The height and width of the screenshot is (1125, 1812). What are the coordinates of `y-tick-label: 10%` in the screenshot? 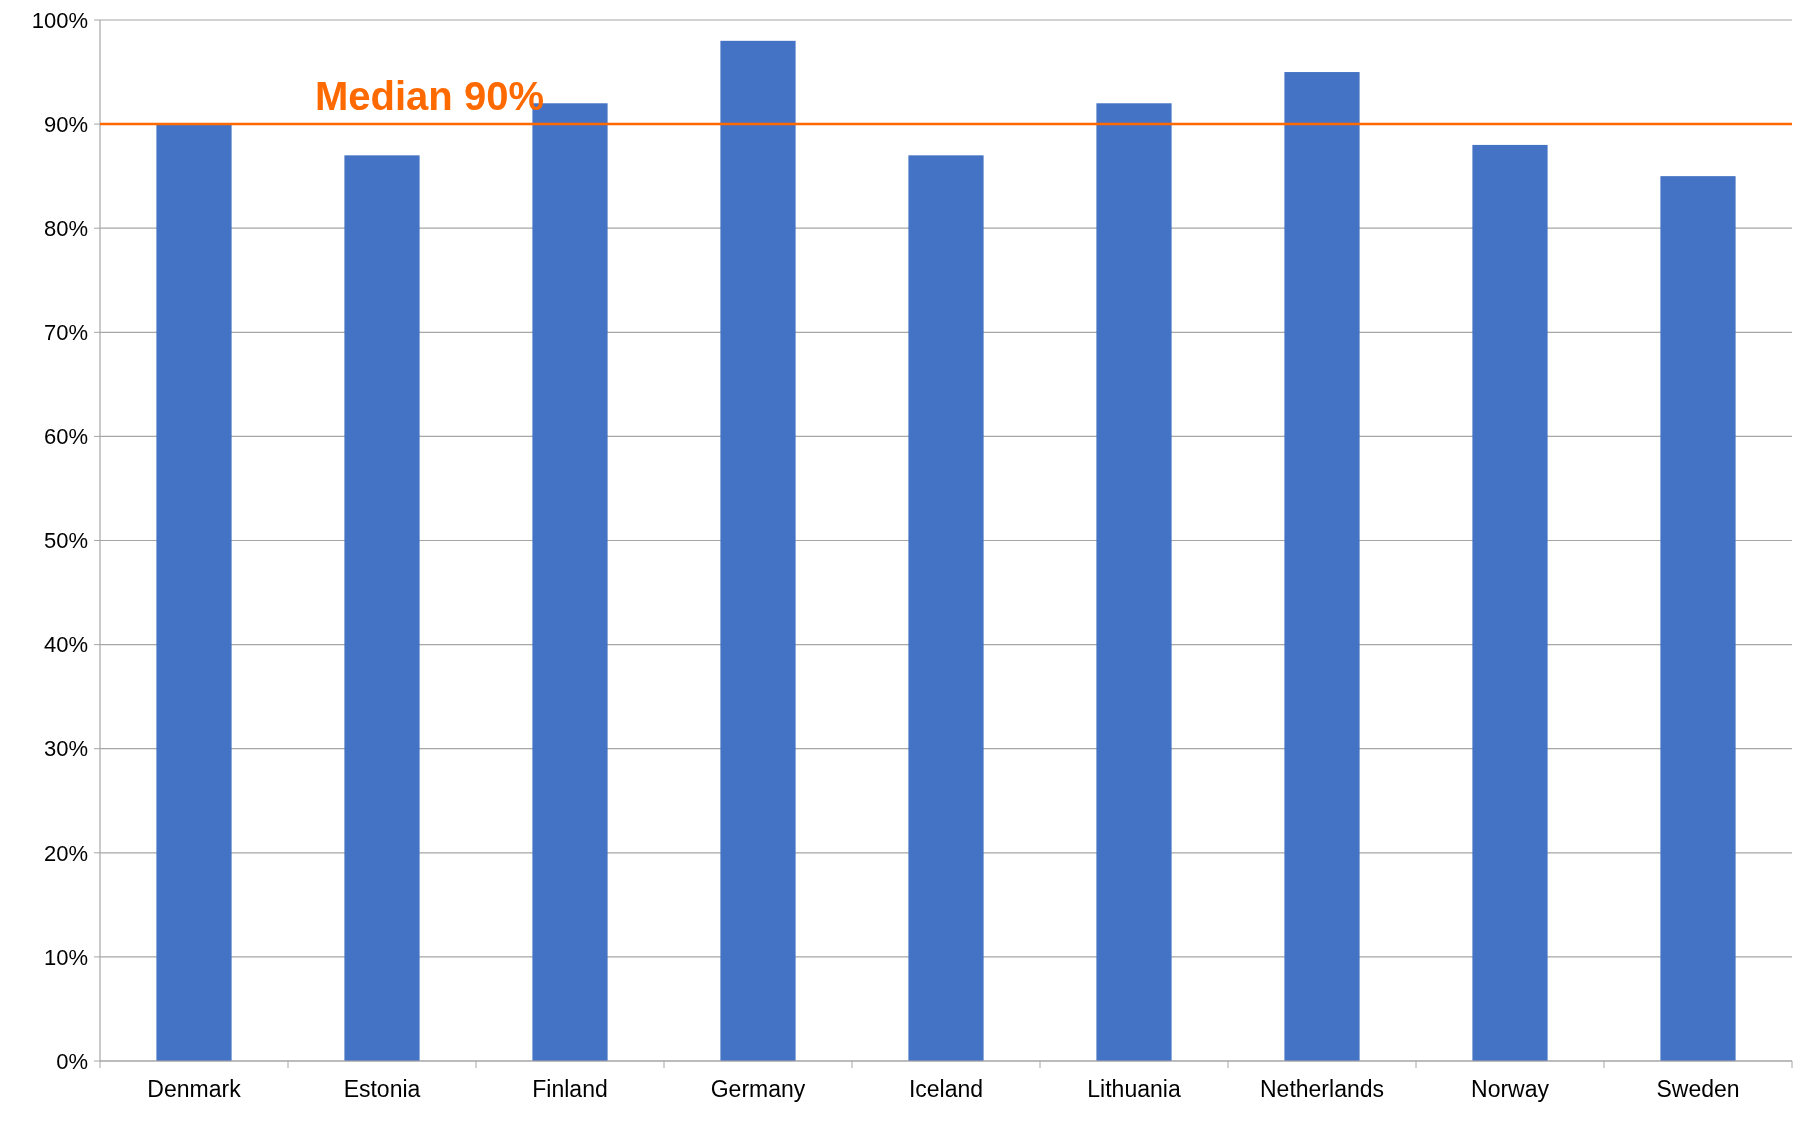 It's located at (65, 957).